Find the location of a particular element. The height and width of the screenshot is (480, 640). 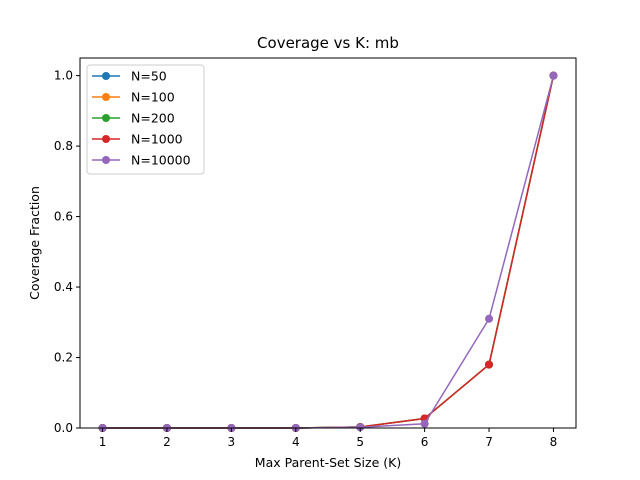

legend-marker-n10000 is located at coordinates (106, 160).